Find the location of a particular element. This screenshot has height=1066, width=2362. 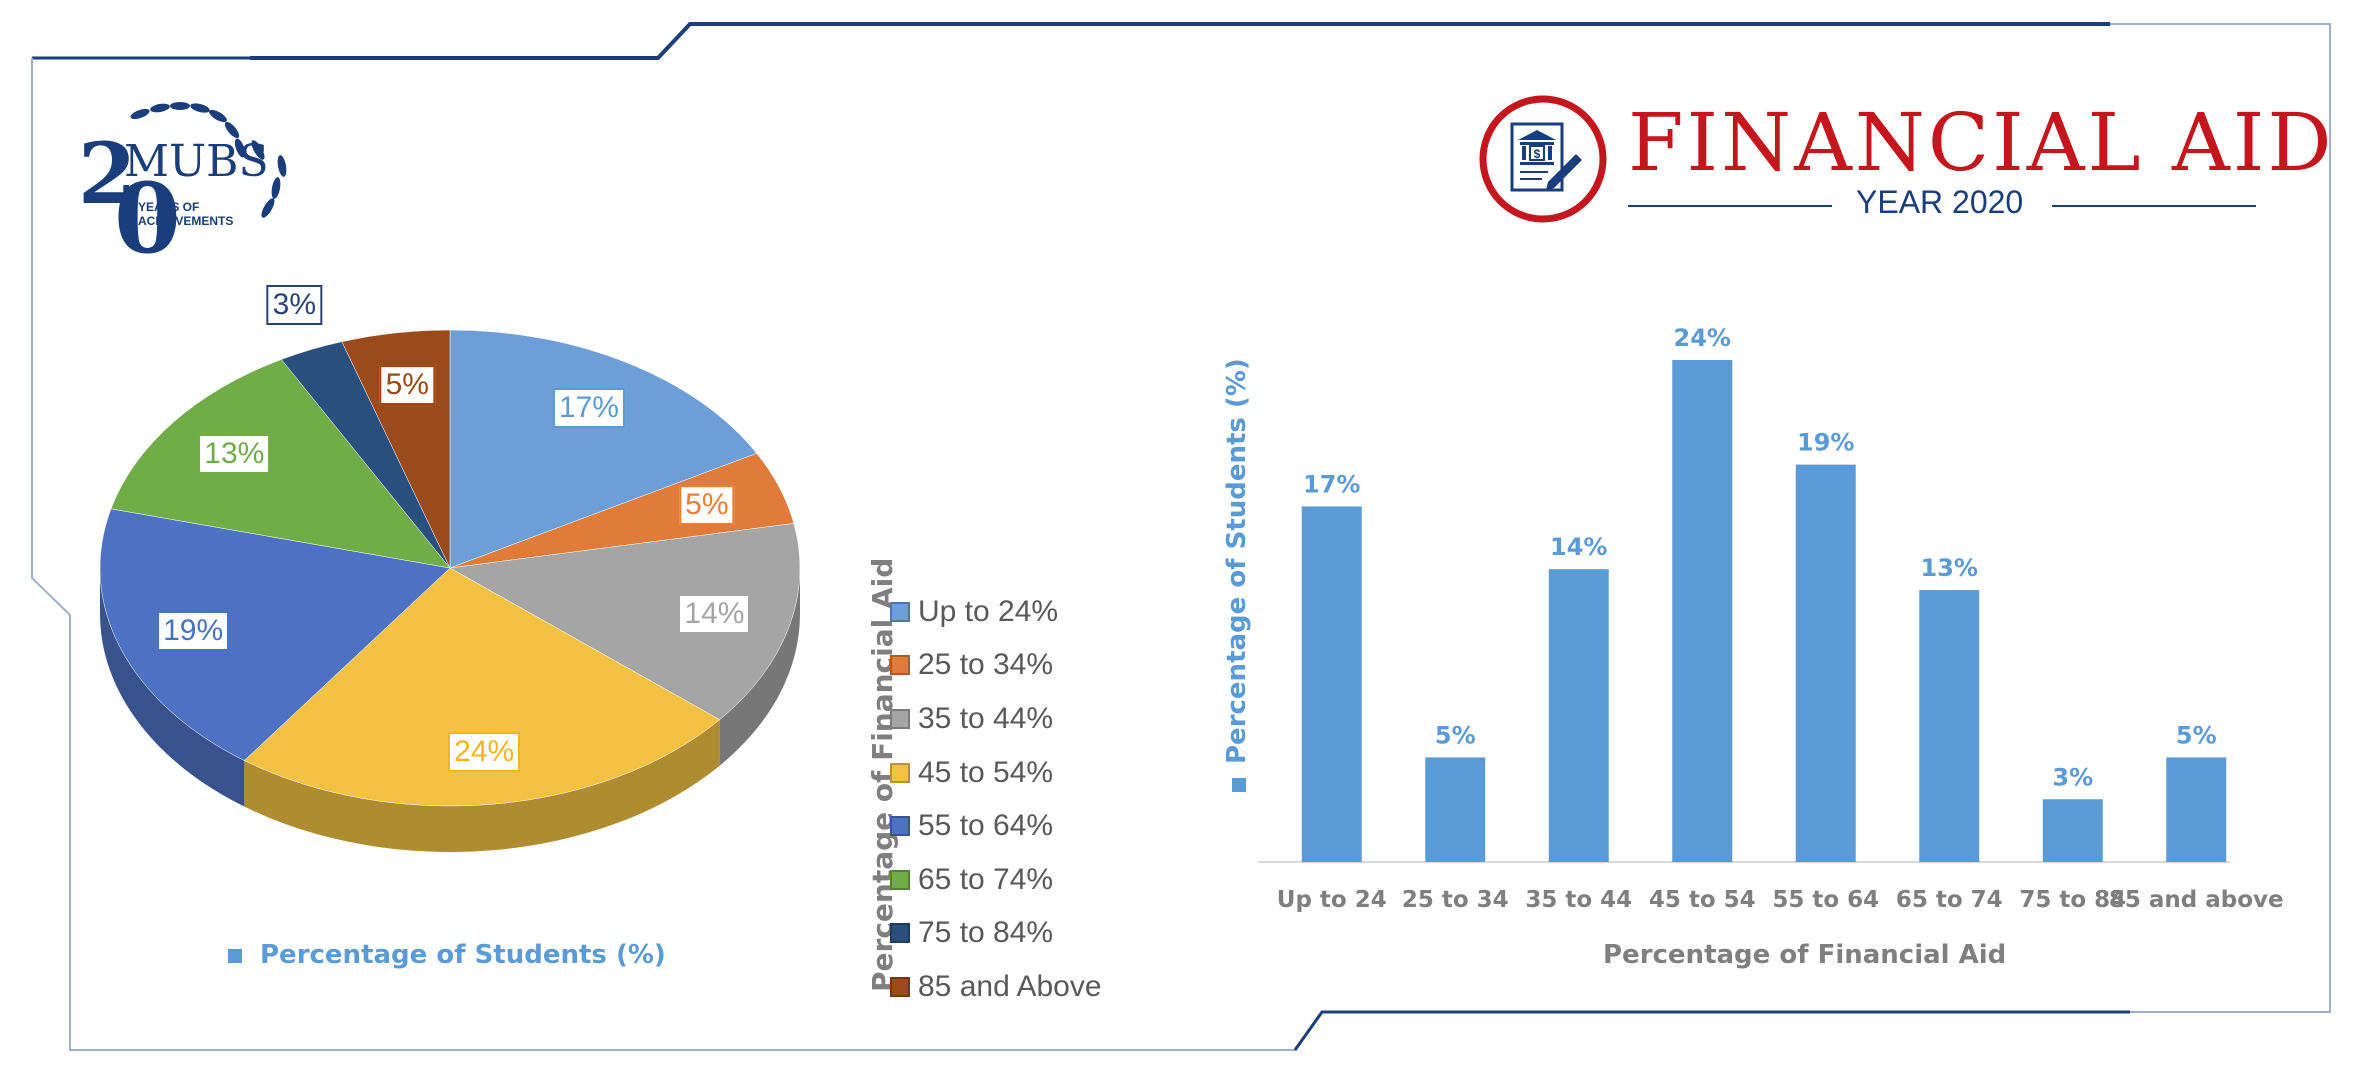

pie-chart is located at coordinates (450, 590).